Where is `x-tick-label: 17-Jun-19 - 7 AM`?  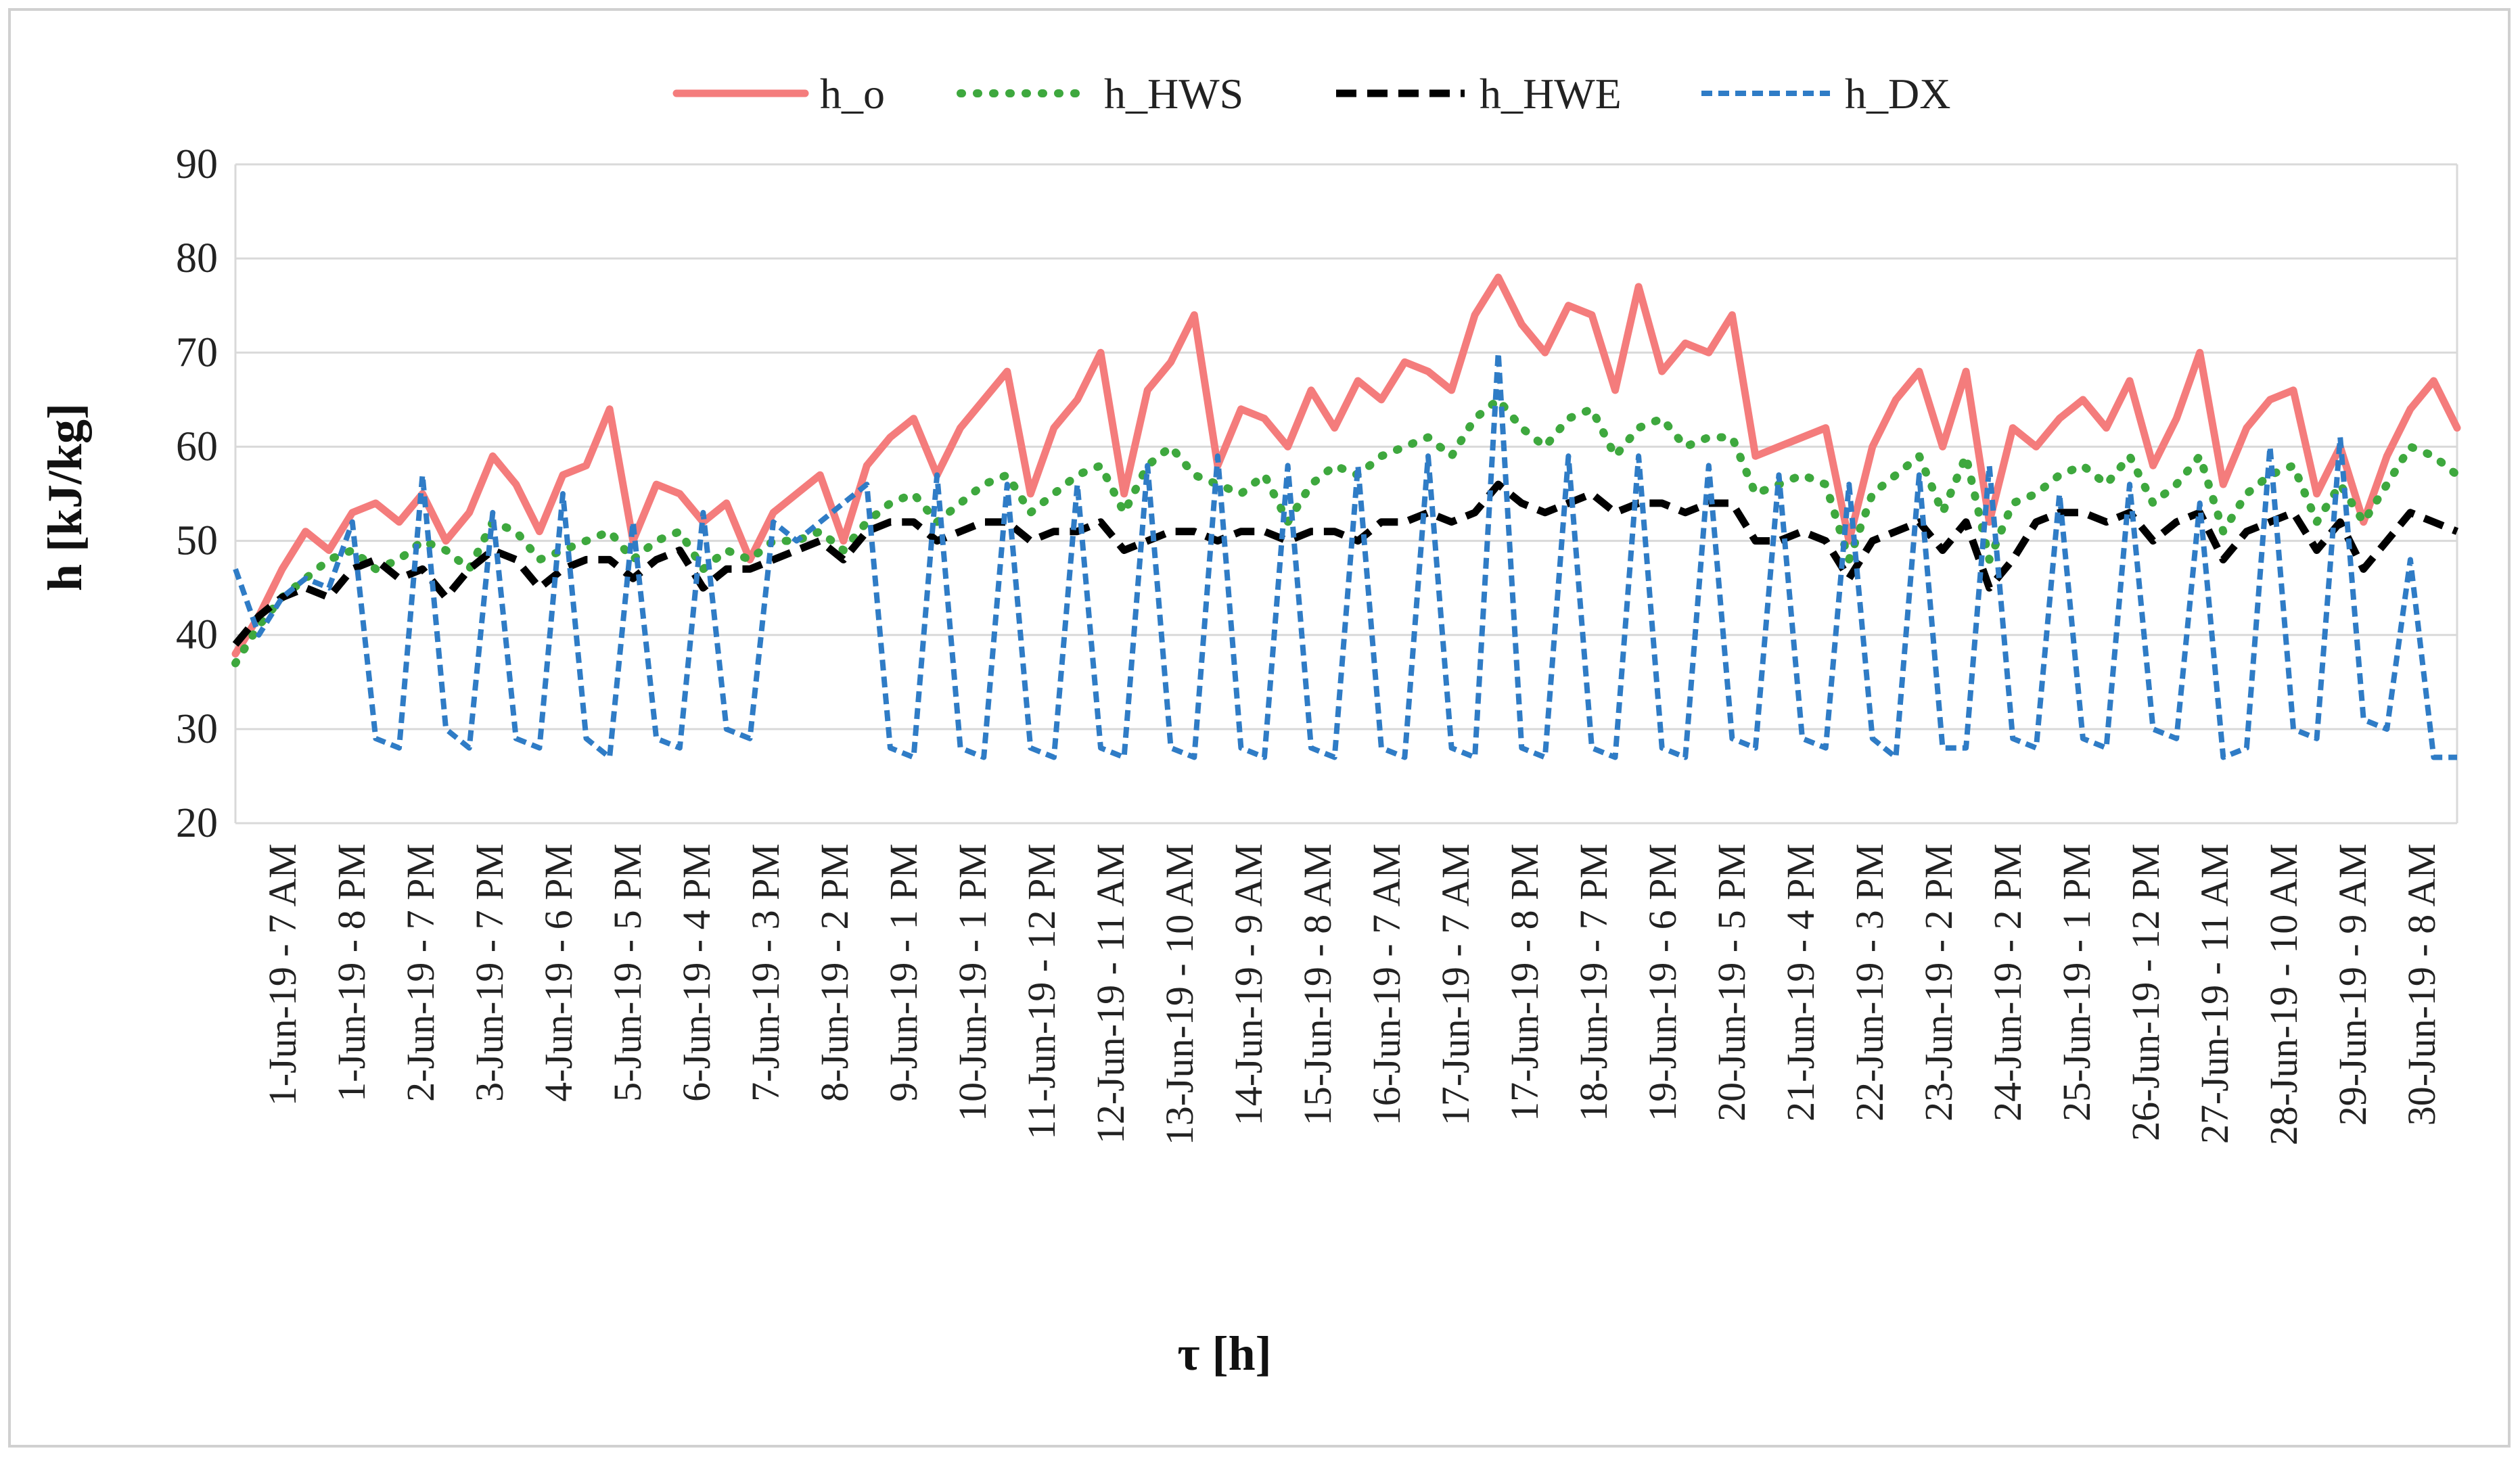 x-tick-label: 17-Jun-19 - 7 AM is located at coordinates (1456, 985).